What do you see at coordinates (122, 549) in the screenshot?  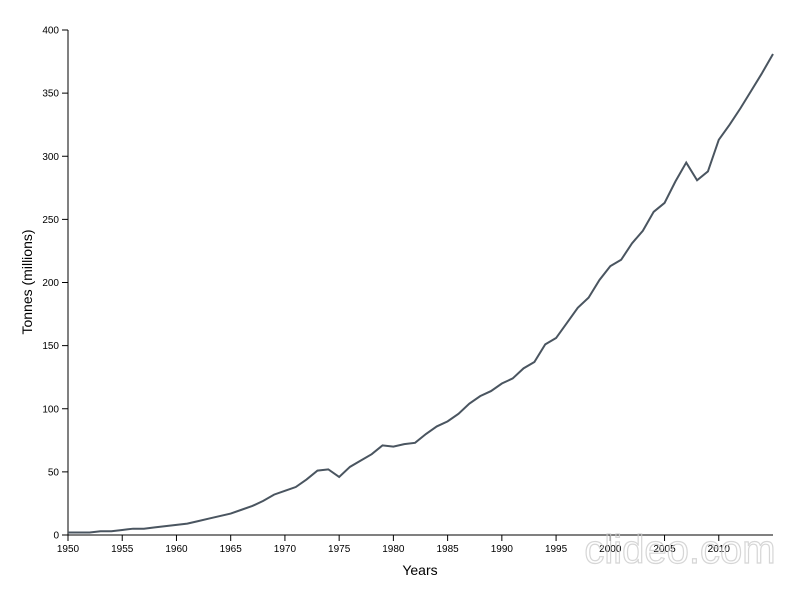 I see `x-tick-label: 1955` at bounding box center [122, 549].